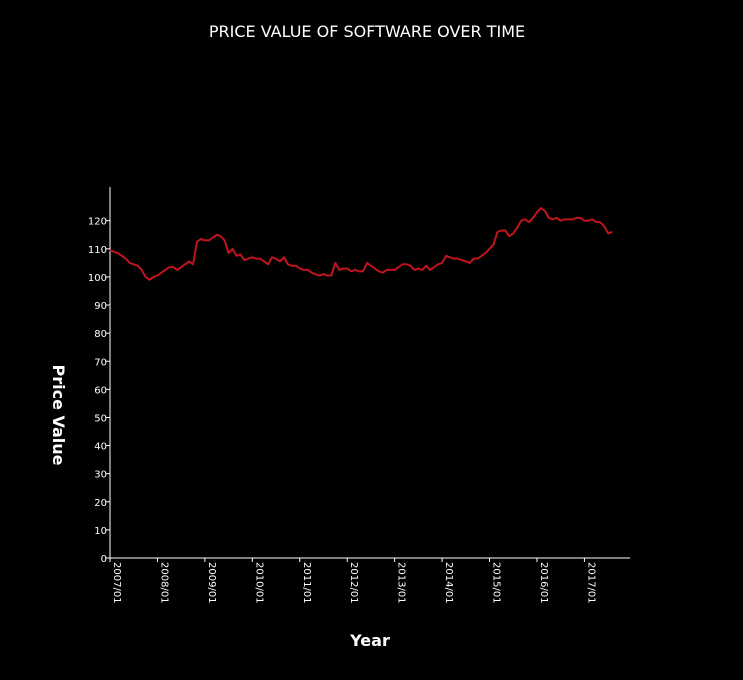 Image resolution: width=743 pixels, height=680 pixels. Describe the element at coordinates (100, 475) in the screenshot. I see `y-tick-label: 30` at that location.